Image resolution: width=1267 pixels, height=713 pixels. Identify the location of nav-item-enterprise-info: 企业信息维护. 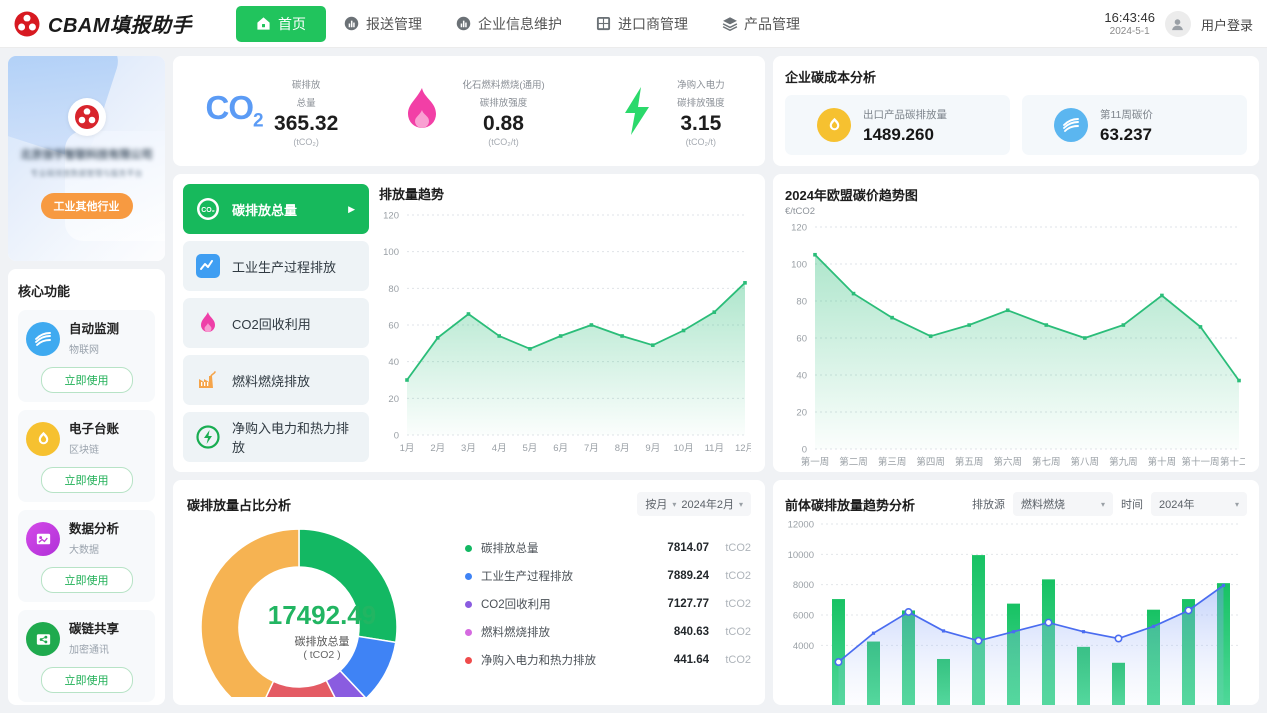
(509, 24).